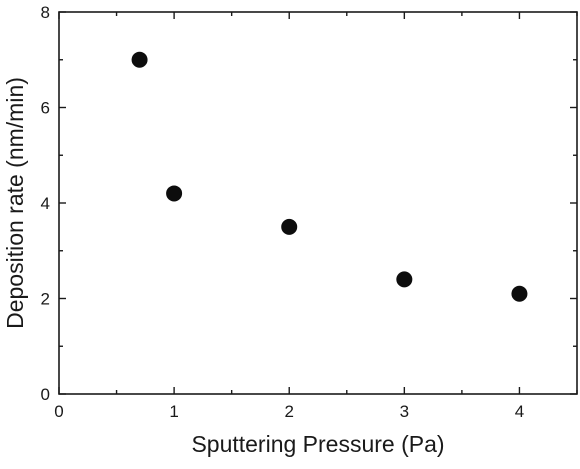  I want to click on x-tick-label: 2, so click(288, 411).